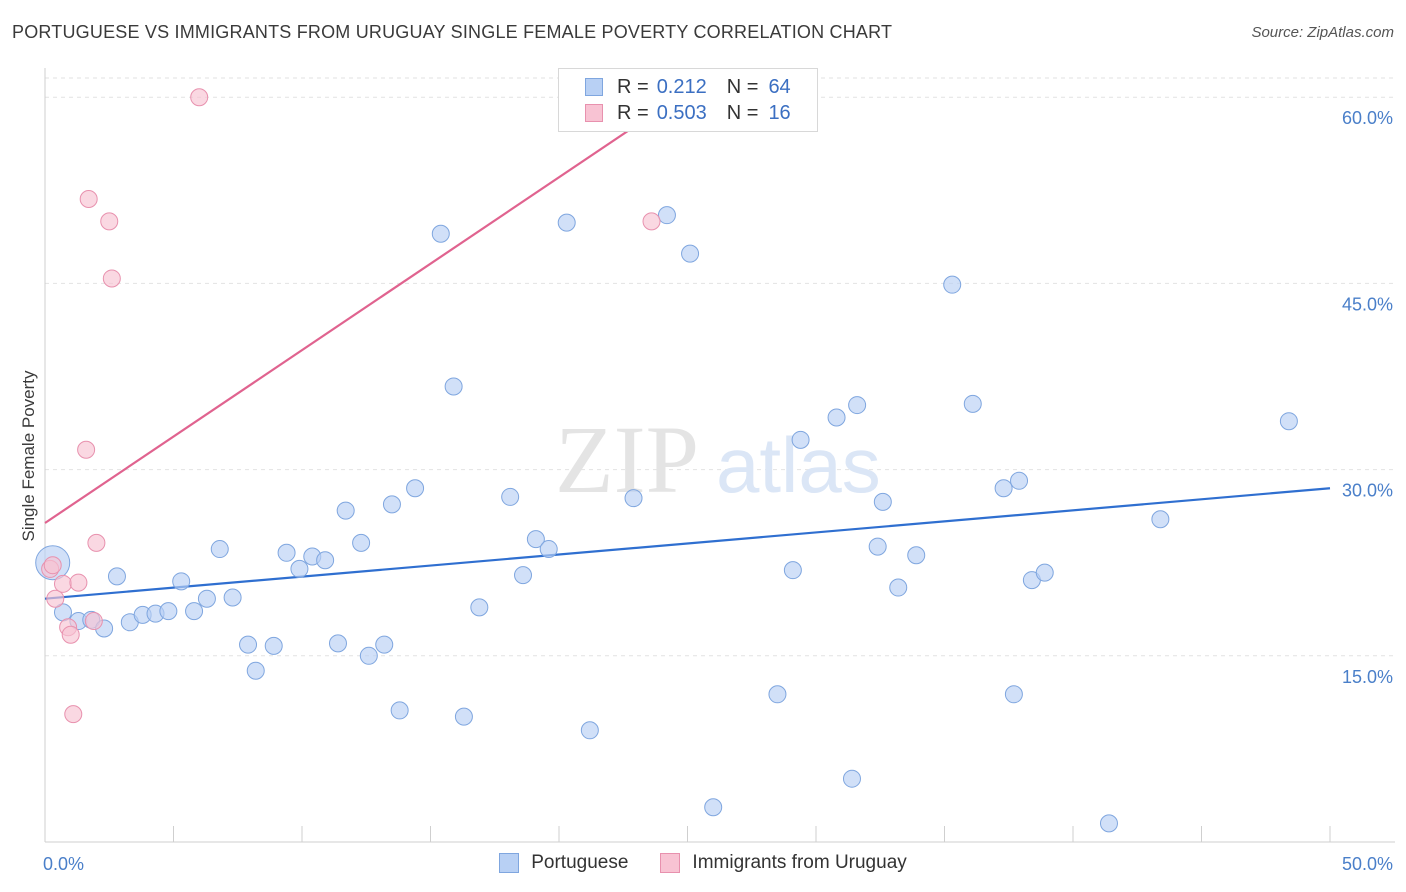 Image resolution: width=1406 pixels, height=892 pixels. I want to click on y-tick-label: 45.0%, so click(1367, 304).